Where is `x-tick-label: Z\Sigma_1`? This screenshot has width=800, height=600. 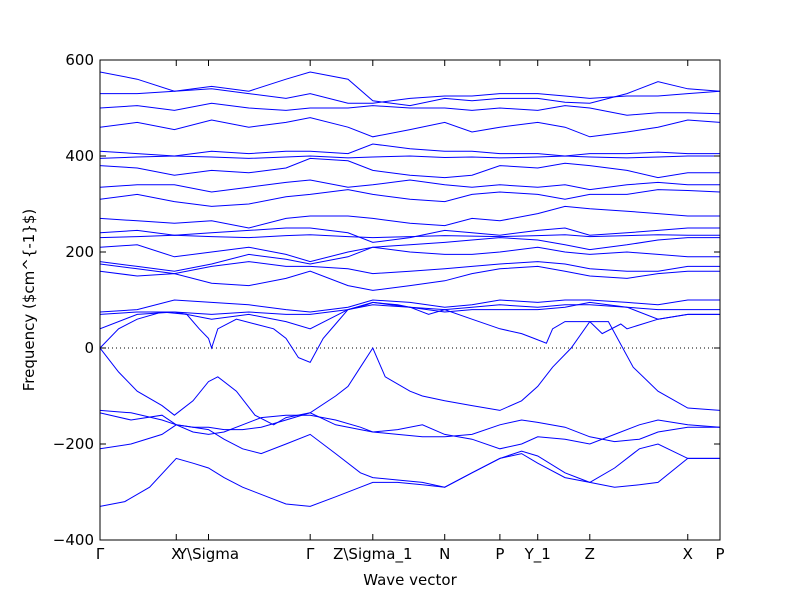
x-tick-label: Z\Sigma_1 is located at coordinates (372, 554).